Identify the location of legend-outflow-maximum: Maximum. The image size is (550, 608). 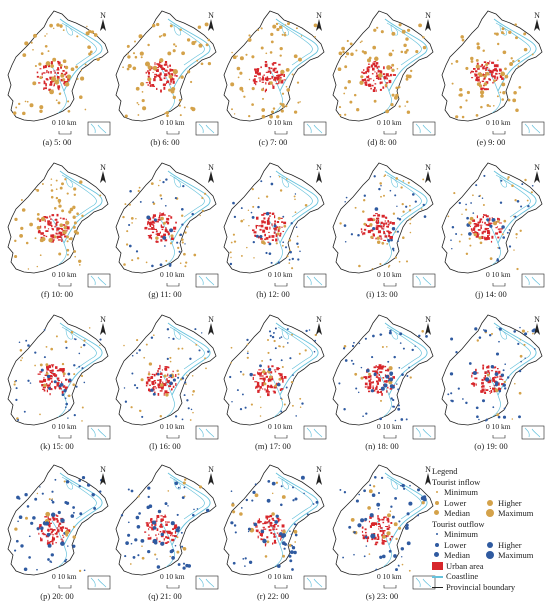
(516, 555).